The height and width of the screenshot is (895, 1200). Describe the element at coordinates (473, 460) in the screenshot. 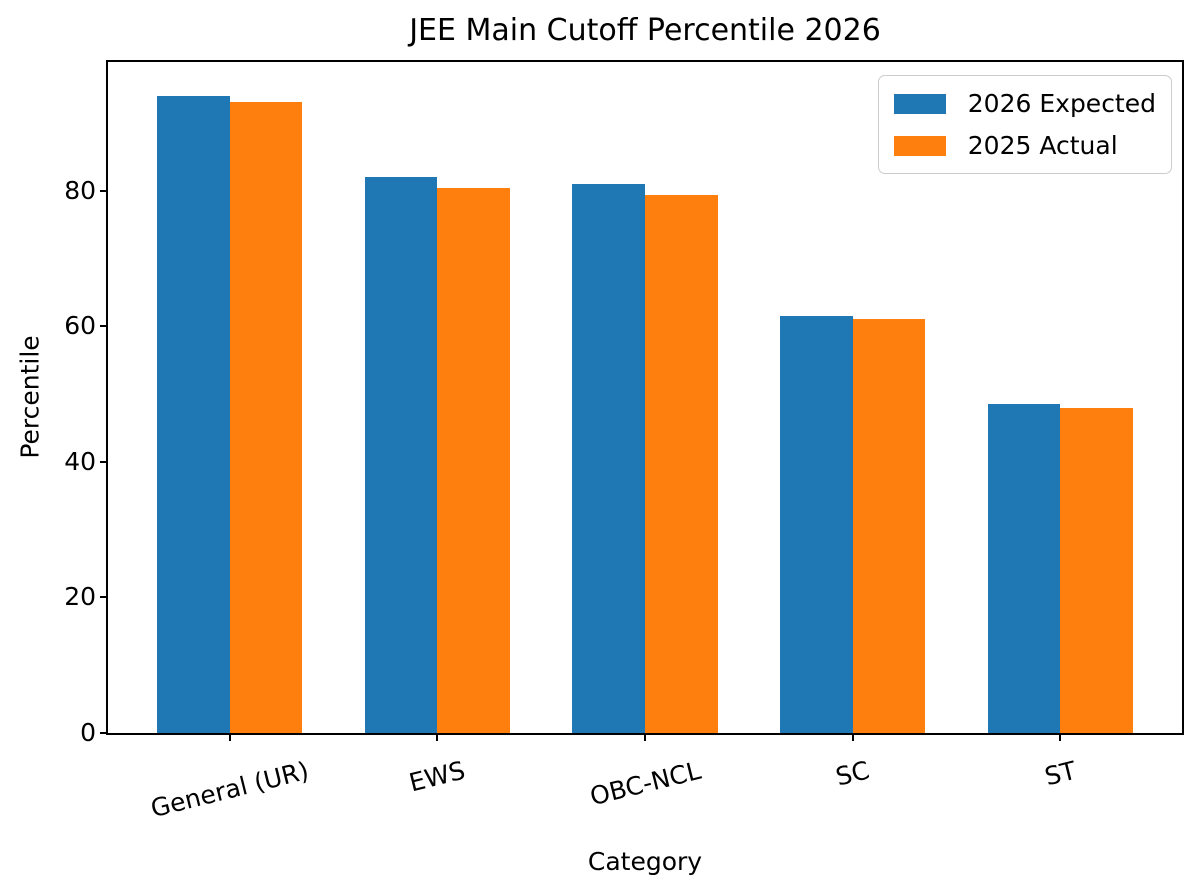

I see `bar-series1-cat1` at that location.